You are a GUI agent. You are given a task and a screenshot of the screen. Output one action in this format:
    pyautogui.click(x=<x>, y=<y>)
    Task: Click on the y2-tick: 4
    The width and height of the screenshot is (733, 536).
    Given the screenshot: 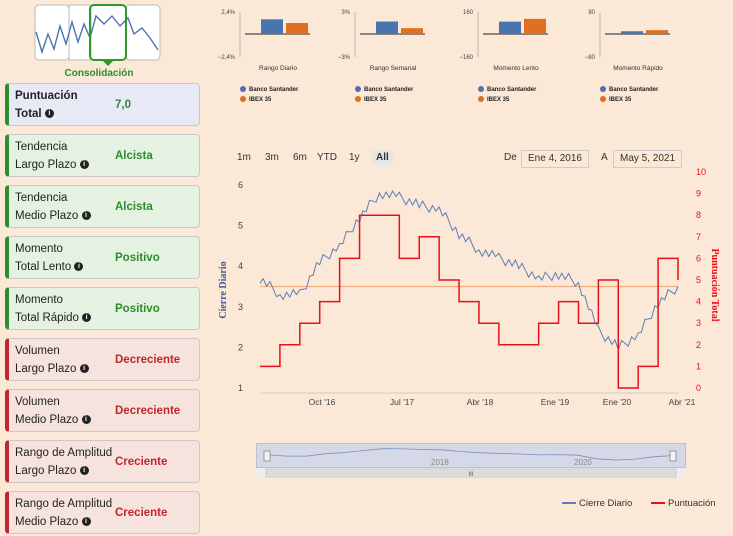 What is the action you would take?
    pyautogui.click(x=698, y=302)
    